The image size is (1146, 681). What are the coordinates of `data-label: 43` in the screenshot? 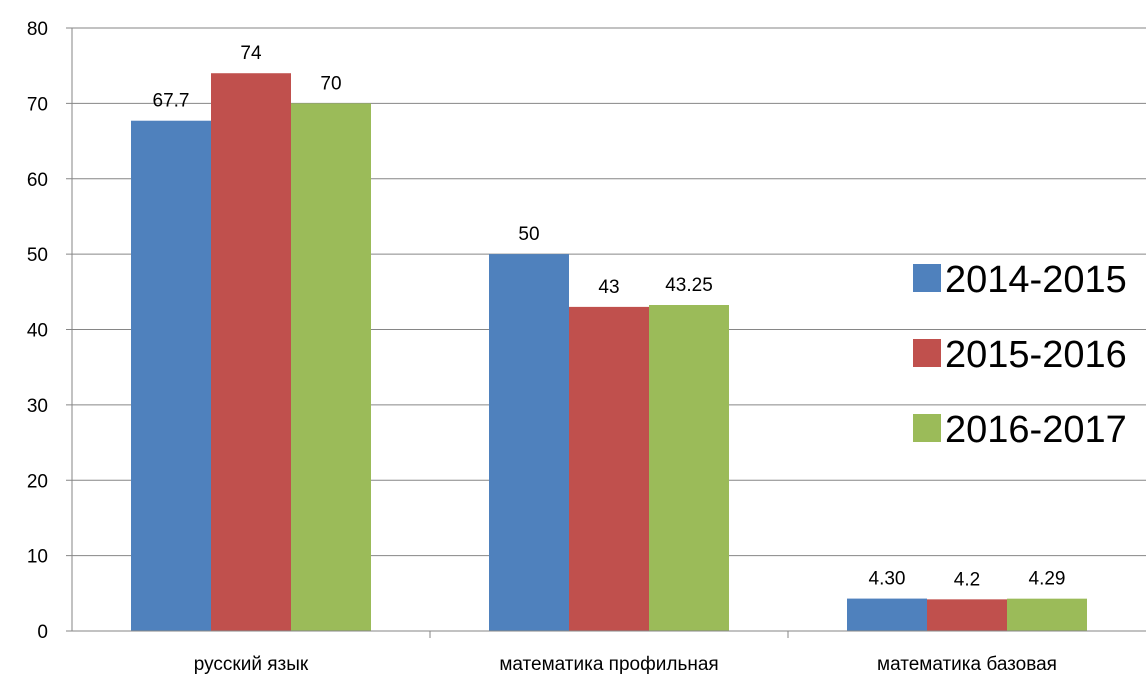 It's located at (608, 287).